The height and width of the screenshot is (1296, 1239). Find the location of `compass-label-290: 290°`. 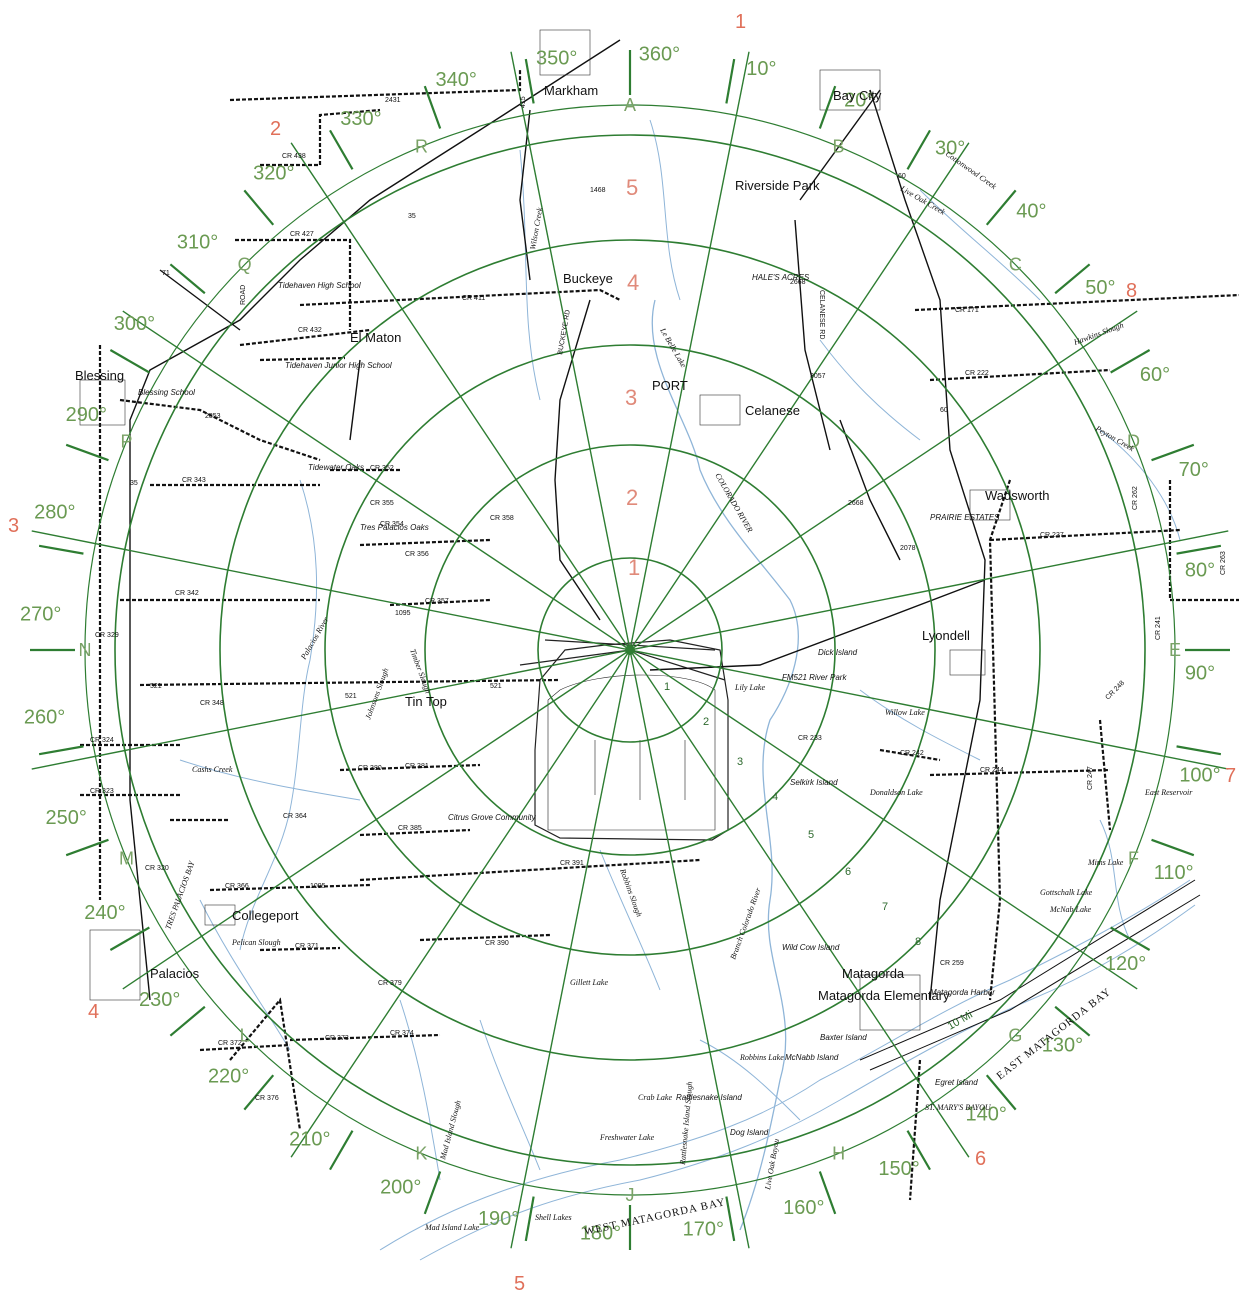

compass-label-290: 290° is located at coordinates (86, 415).